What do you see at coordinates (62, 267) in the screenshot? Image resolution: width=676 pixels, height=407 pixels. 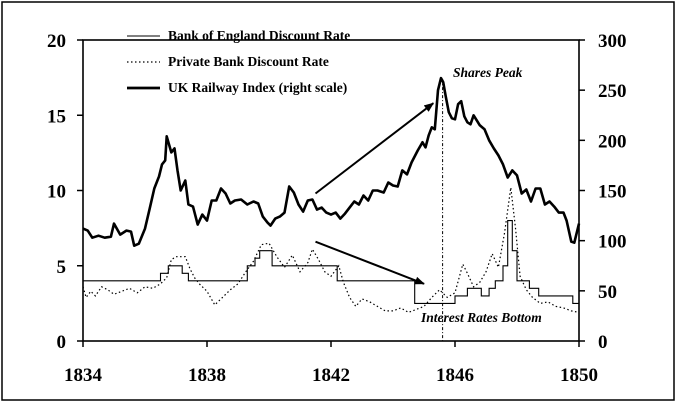 I see `y-left-tick-label: 5` at bounding box center [62, 267].